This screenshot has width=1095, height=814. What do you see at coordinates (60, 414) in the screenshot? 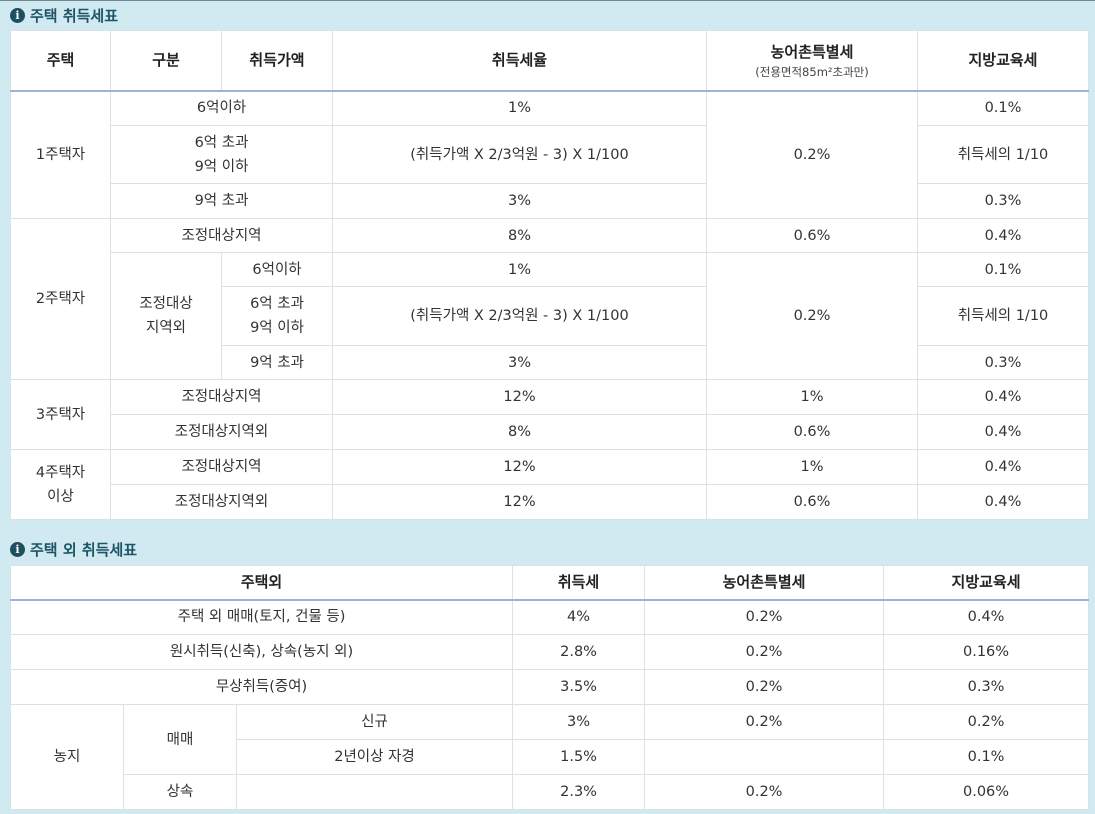
I see `group-three: 3주택자` at bounding box center [60, 414].